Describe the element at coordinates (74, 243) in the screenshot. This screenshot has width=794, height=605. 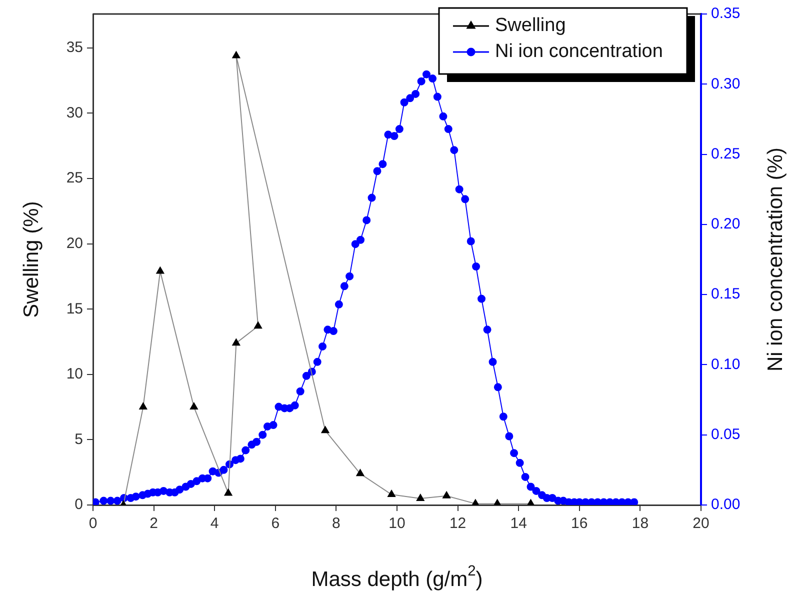
I see `y-tick-label: 20` at that location.